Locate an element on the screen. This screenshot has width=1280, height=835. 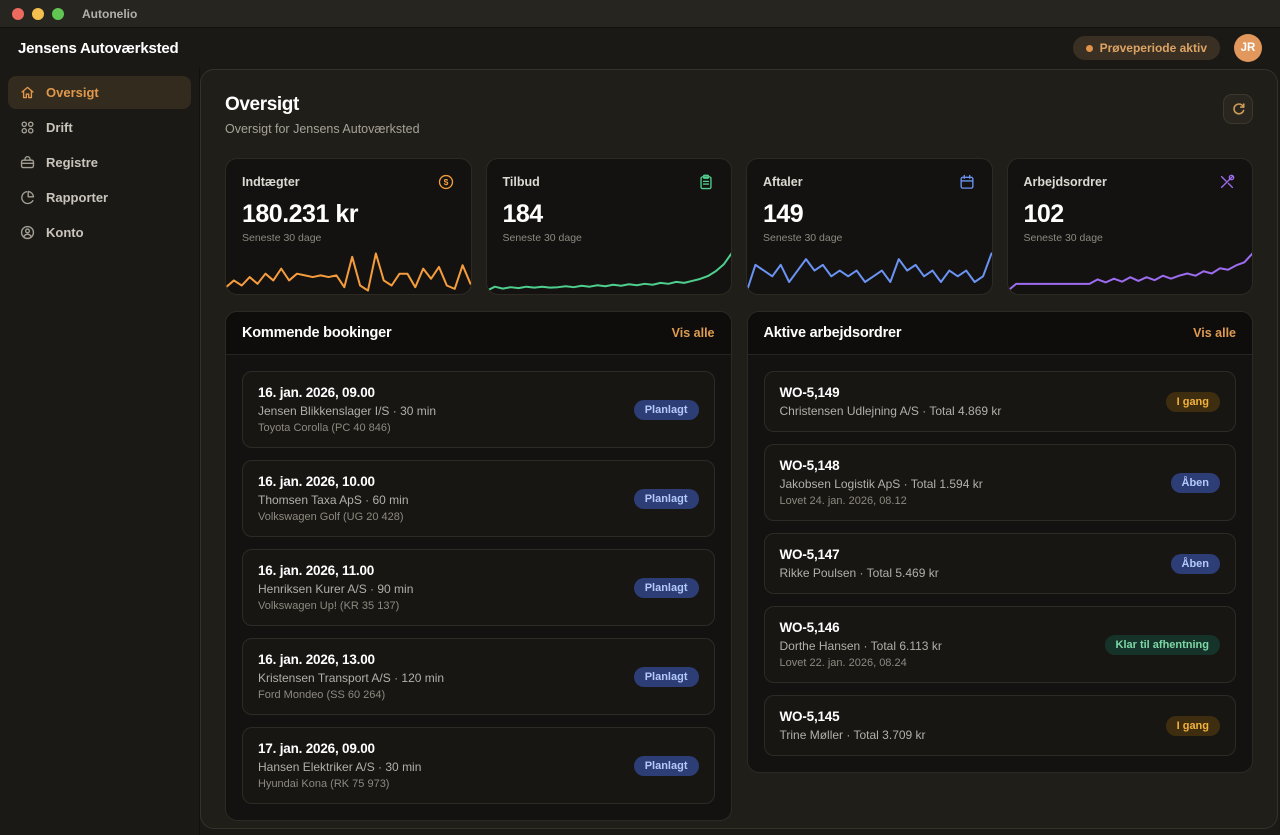
trial-status-badge: Prøveperiode aktiv is located at coordinates (1146, 48).